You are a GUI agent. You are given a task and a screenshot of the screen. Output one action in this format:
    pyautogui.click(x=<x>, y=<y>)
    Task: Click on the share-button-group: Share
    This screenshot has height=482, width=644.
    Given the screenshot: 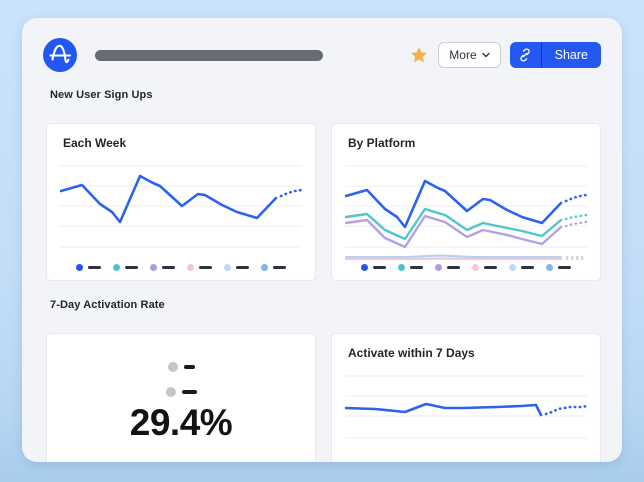 What is the action you would take?
    pyautogui.click(x=555, y=55)
    